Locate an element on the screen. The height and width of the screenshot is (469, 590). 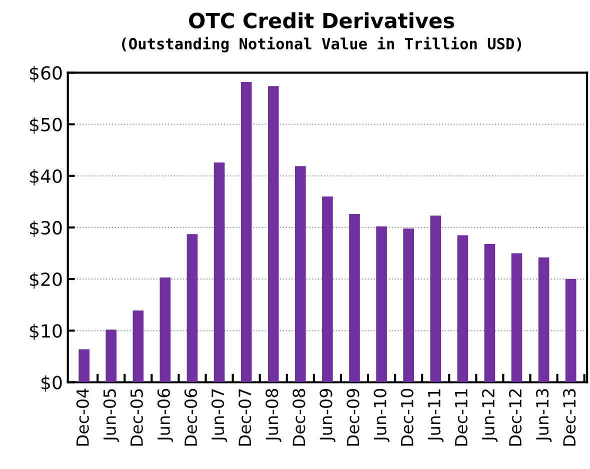
y-tick-label: $40 is located at coordinates (46, 177).